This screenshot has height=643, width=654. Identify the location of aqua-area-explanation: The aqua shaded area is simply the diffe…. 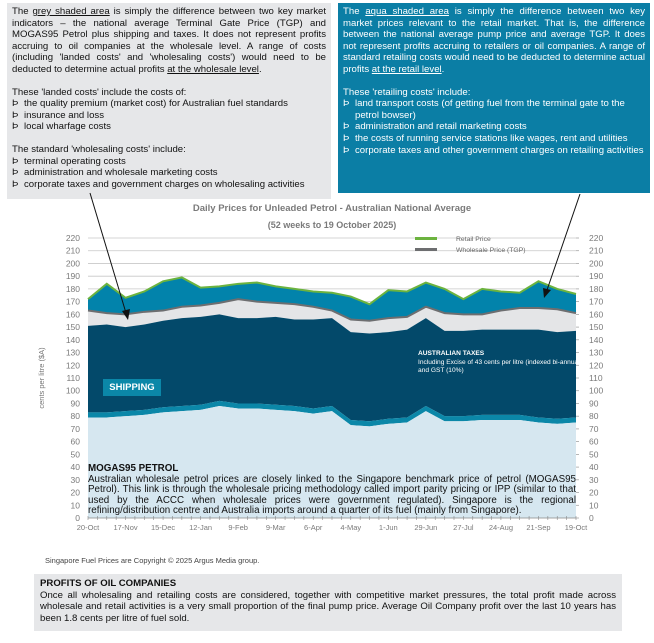
(494, 98).